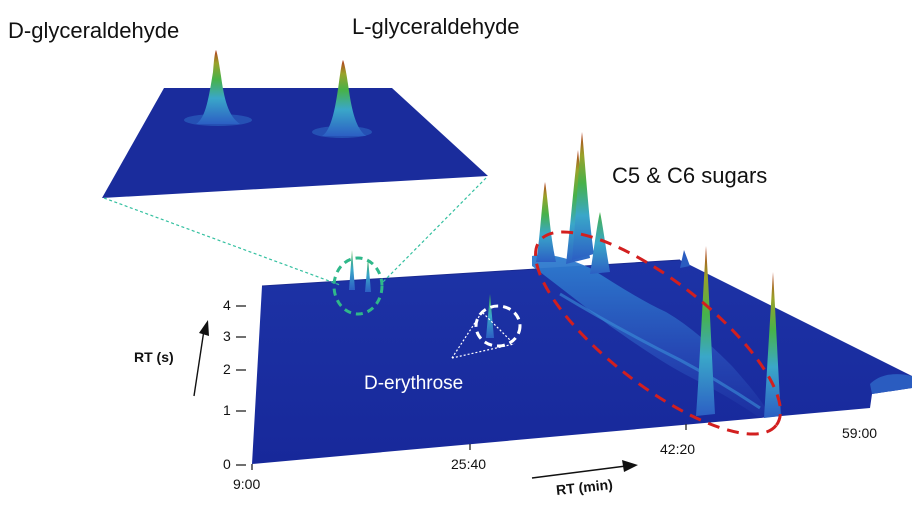 This screenshot has height=505, width=912. Describe the element at coordinates (436, 26) in the screenshot. I see `label-l-glyceraldehyde: L-glyceraldehyde` at that location.